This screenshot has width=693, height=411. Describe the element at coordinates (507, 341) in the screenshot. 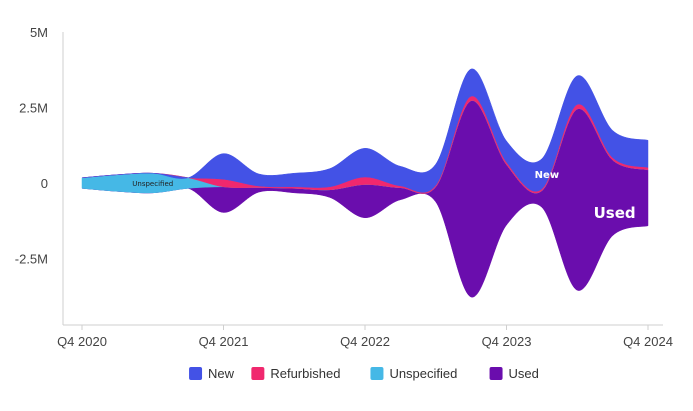

I see `x-tick-label: Q4 2023` at that location.